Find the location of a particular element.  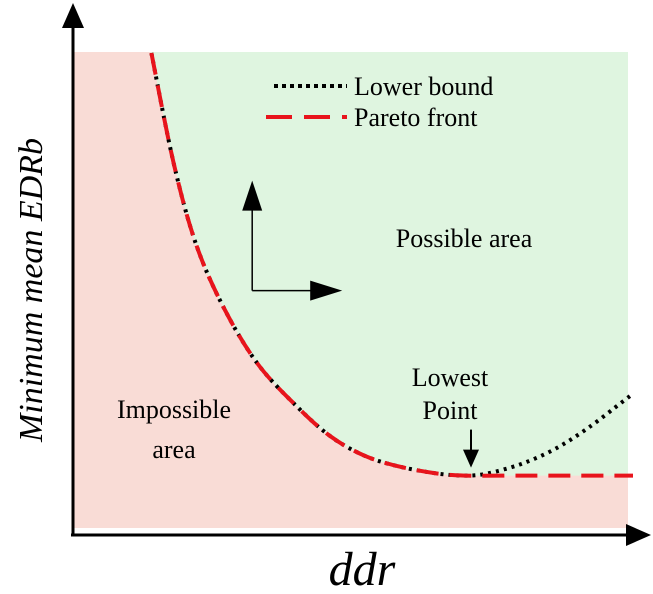

impossible-area-label: Impossible area is located at coordinates (174, 429).